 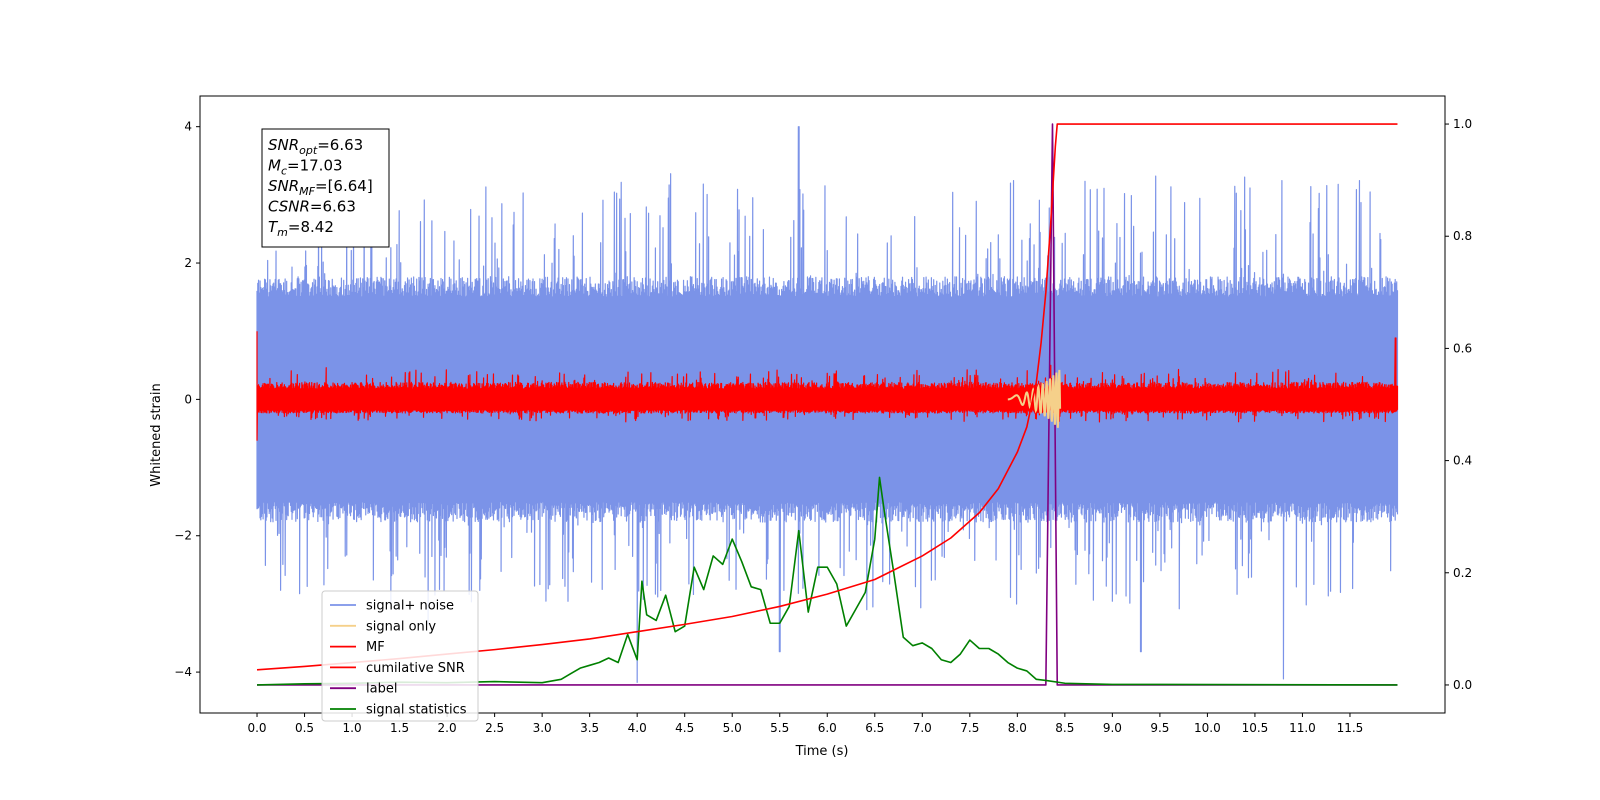 I want to click on y-axis-title: Whitened strain, so click(x=156, y=434).